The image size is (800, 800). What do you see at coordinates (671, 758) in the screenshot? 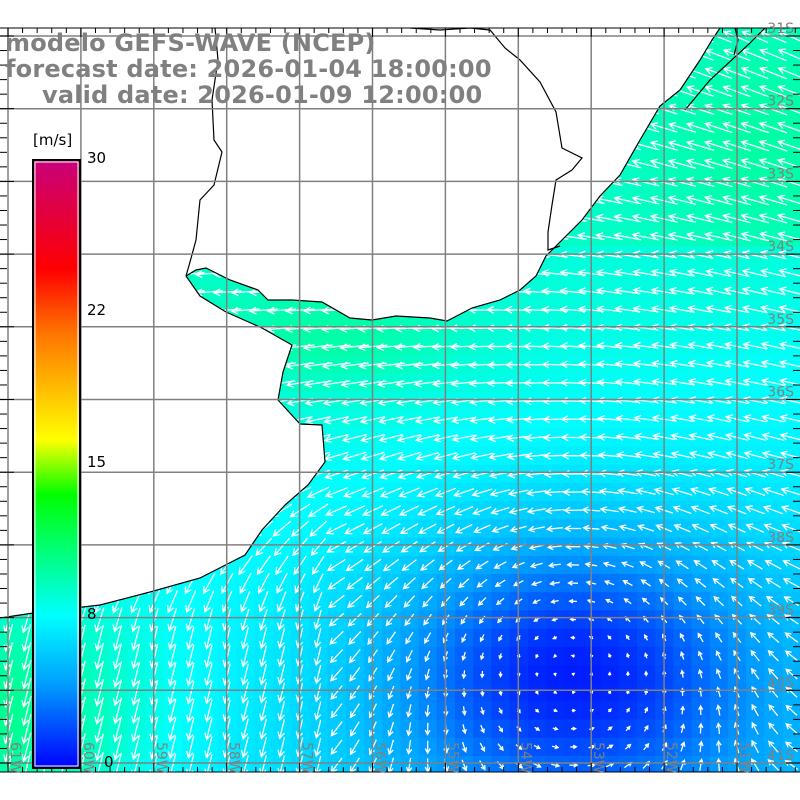
I see `lon-label: 52W` at bounding box center [671, 758].